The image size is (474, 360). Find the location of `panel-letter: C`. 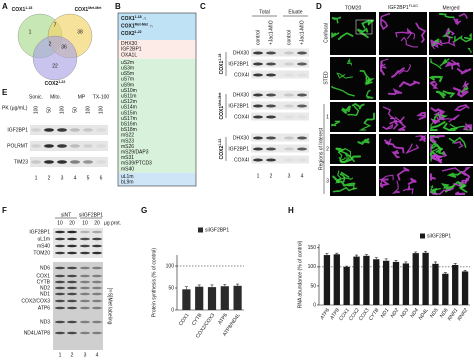

panel-letter: C is located at coordinates (203, 6).